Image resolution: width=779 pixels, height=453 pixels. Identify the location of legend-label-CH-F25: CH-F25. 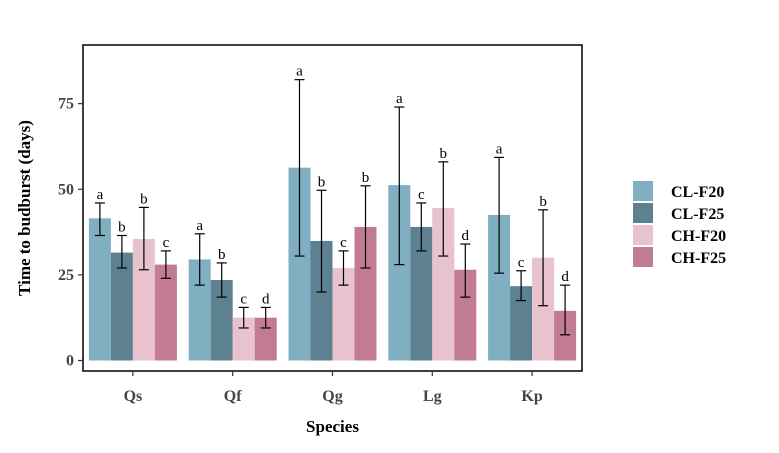
(698, 258).